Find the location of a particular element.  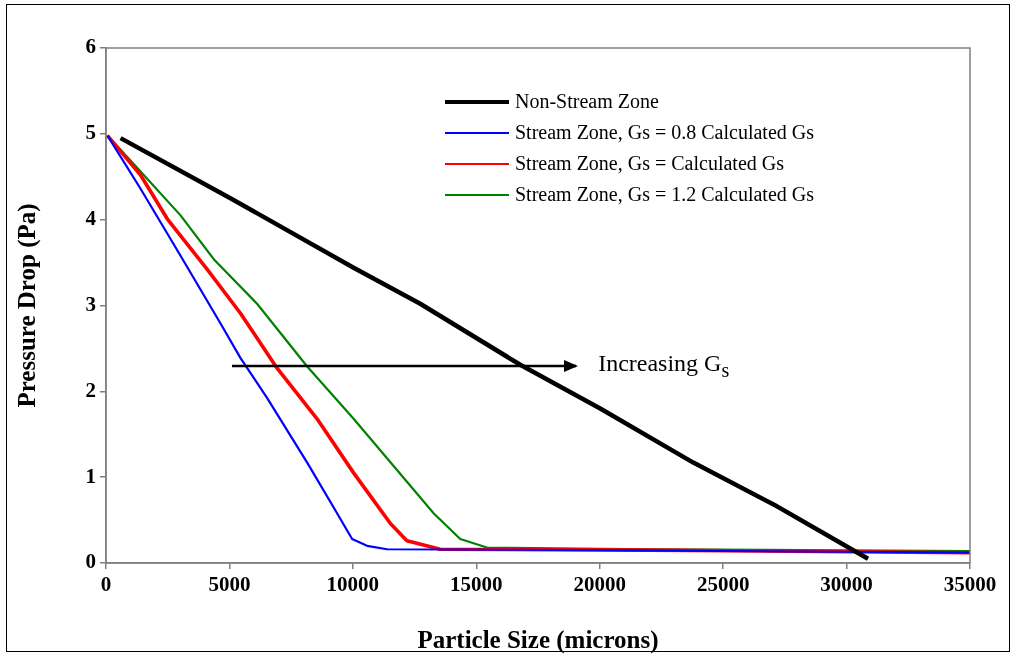

y-tick-label: 3 is located at coordinates (90, 303).